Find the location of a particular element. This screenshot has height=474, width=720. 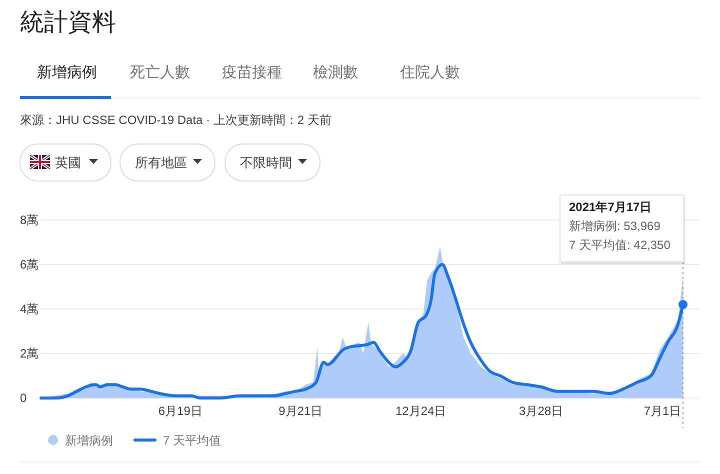

text: 死亡人數 is located at coordinates (160, 72).